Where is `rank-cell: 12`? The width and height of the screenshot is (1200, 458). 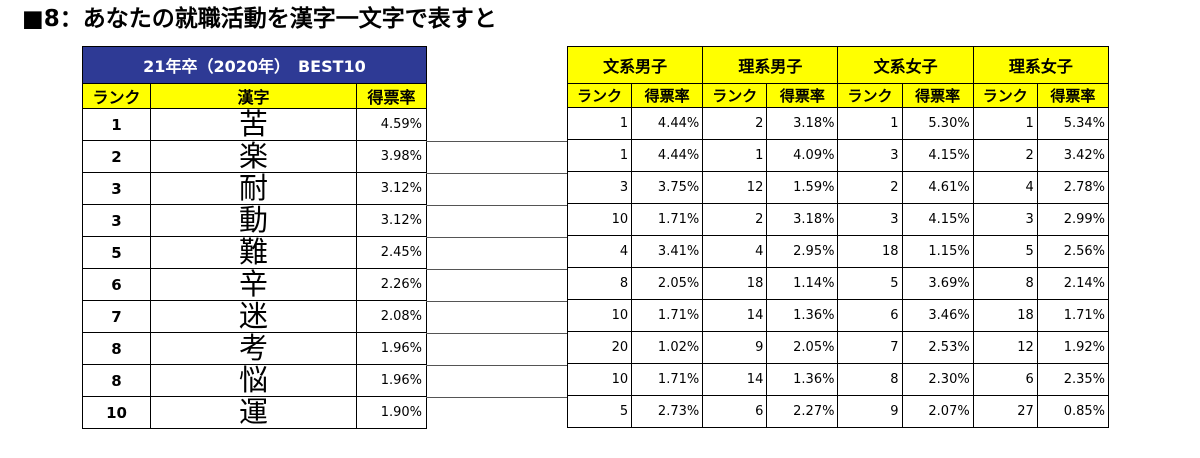
rank-cell: 12 is located at coordinates (1005, 347).